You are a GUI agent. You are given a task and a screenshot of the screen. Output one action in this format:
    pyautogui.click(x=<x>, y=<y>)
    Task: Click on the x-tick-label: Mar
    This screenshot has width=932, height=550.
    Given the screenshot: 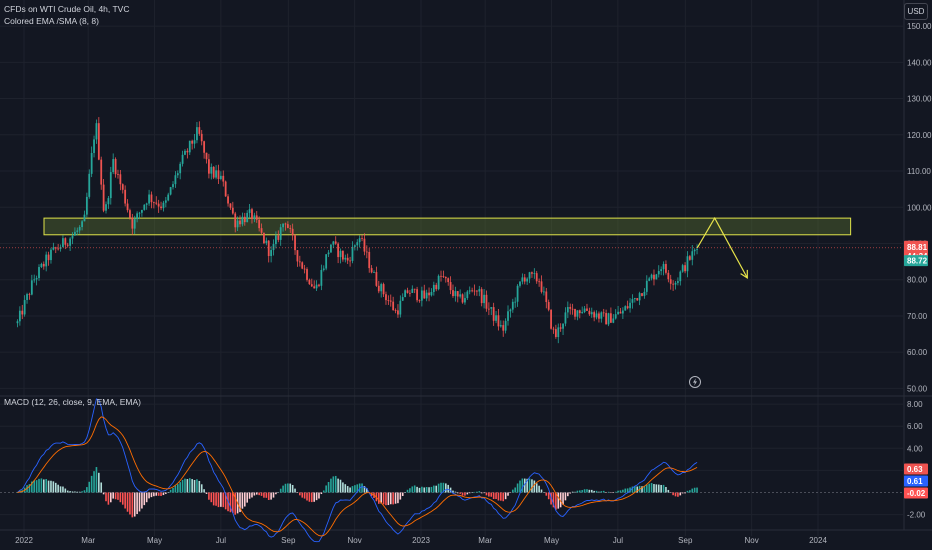 What is the action you would take?
    pyautogui.click(x=88, y=540)
    